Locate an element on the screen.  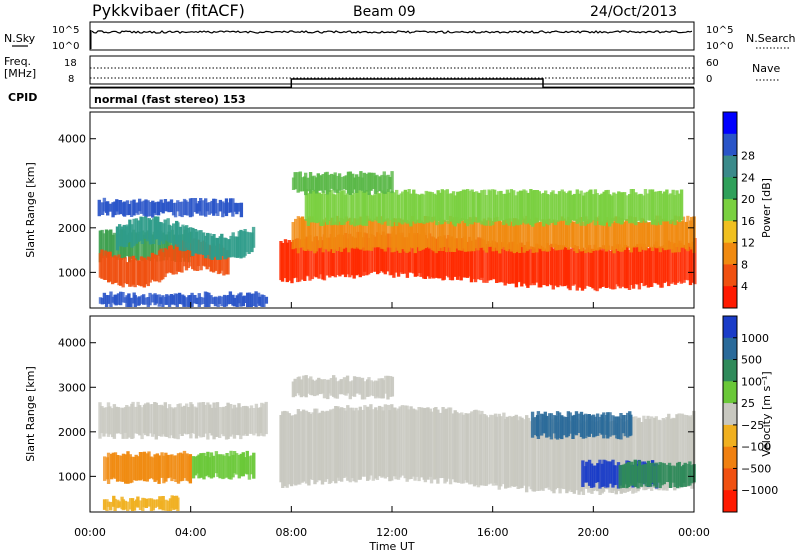
freq-strip: Freq. [MHz] 18 8 60 0 Nave is located at coordinates (392, 72).